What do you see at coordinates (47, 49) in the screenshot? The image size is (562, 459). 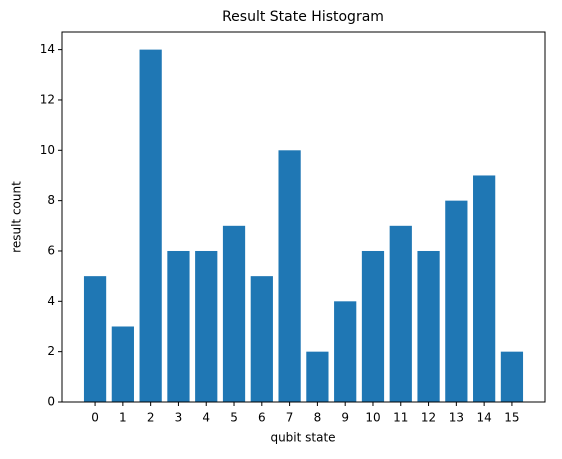 I see `y-tick-label: 14` at bounding box center [47, 49].